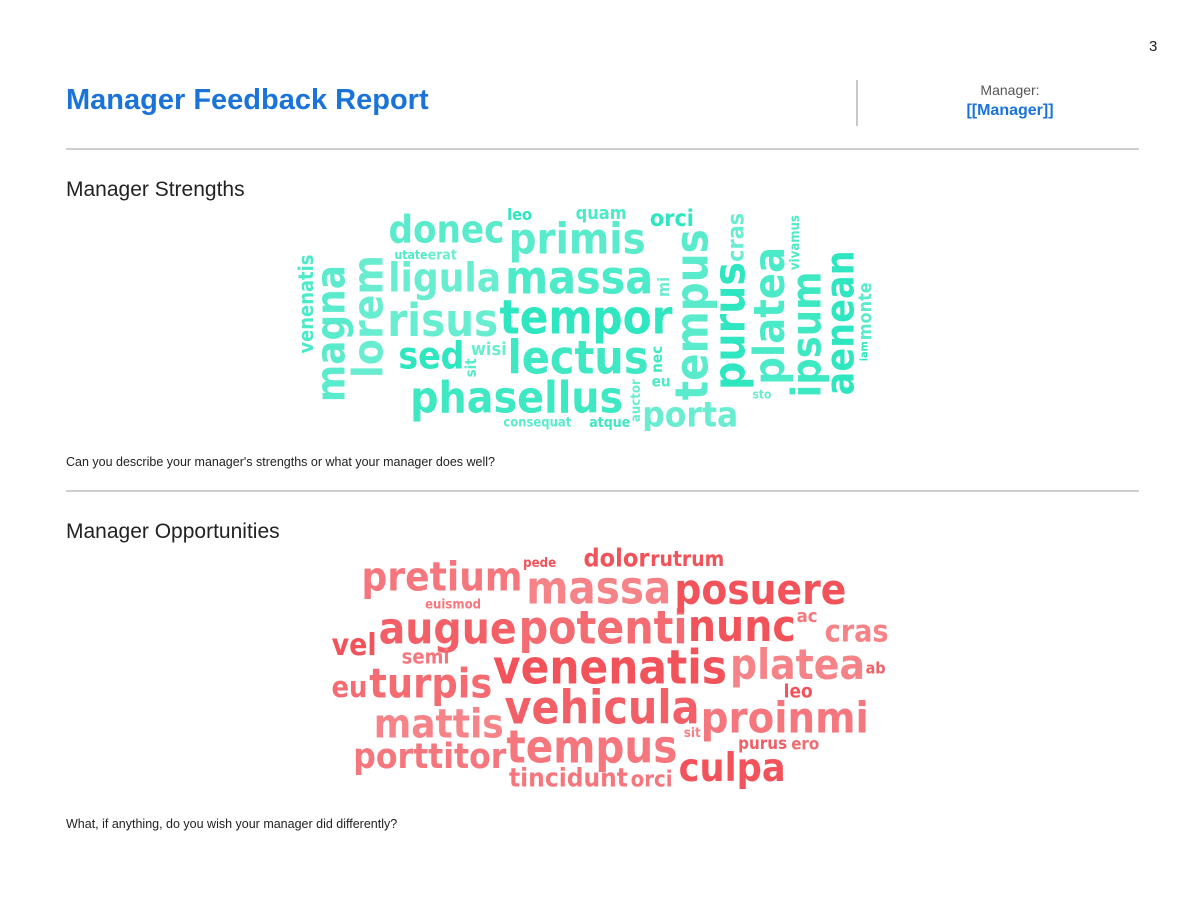  I want to click on word-cloud-word: tempor, so click(587, 318).